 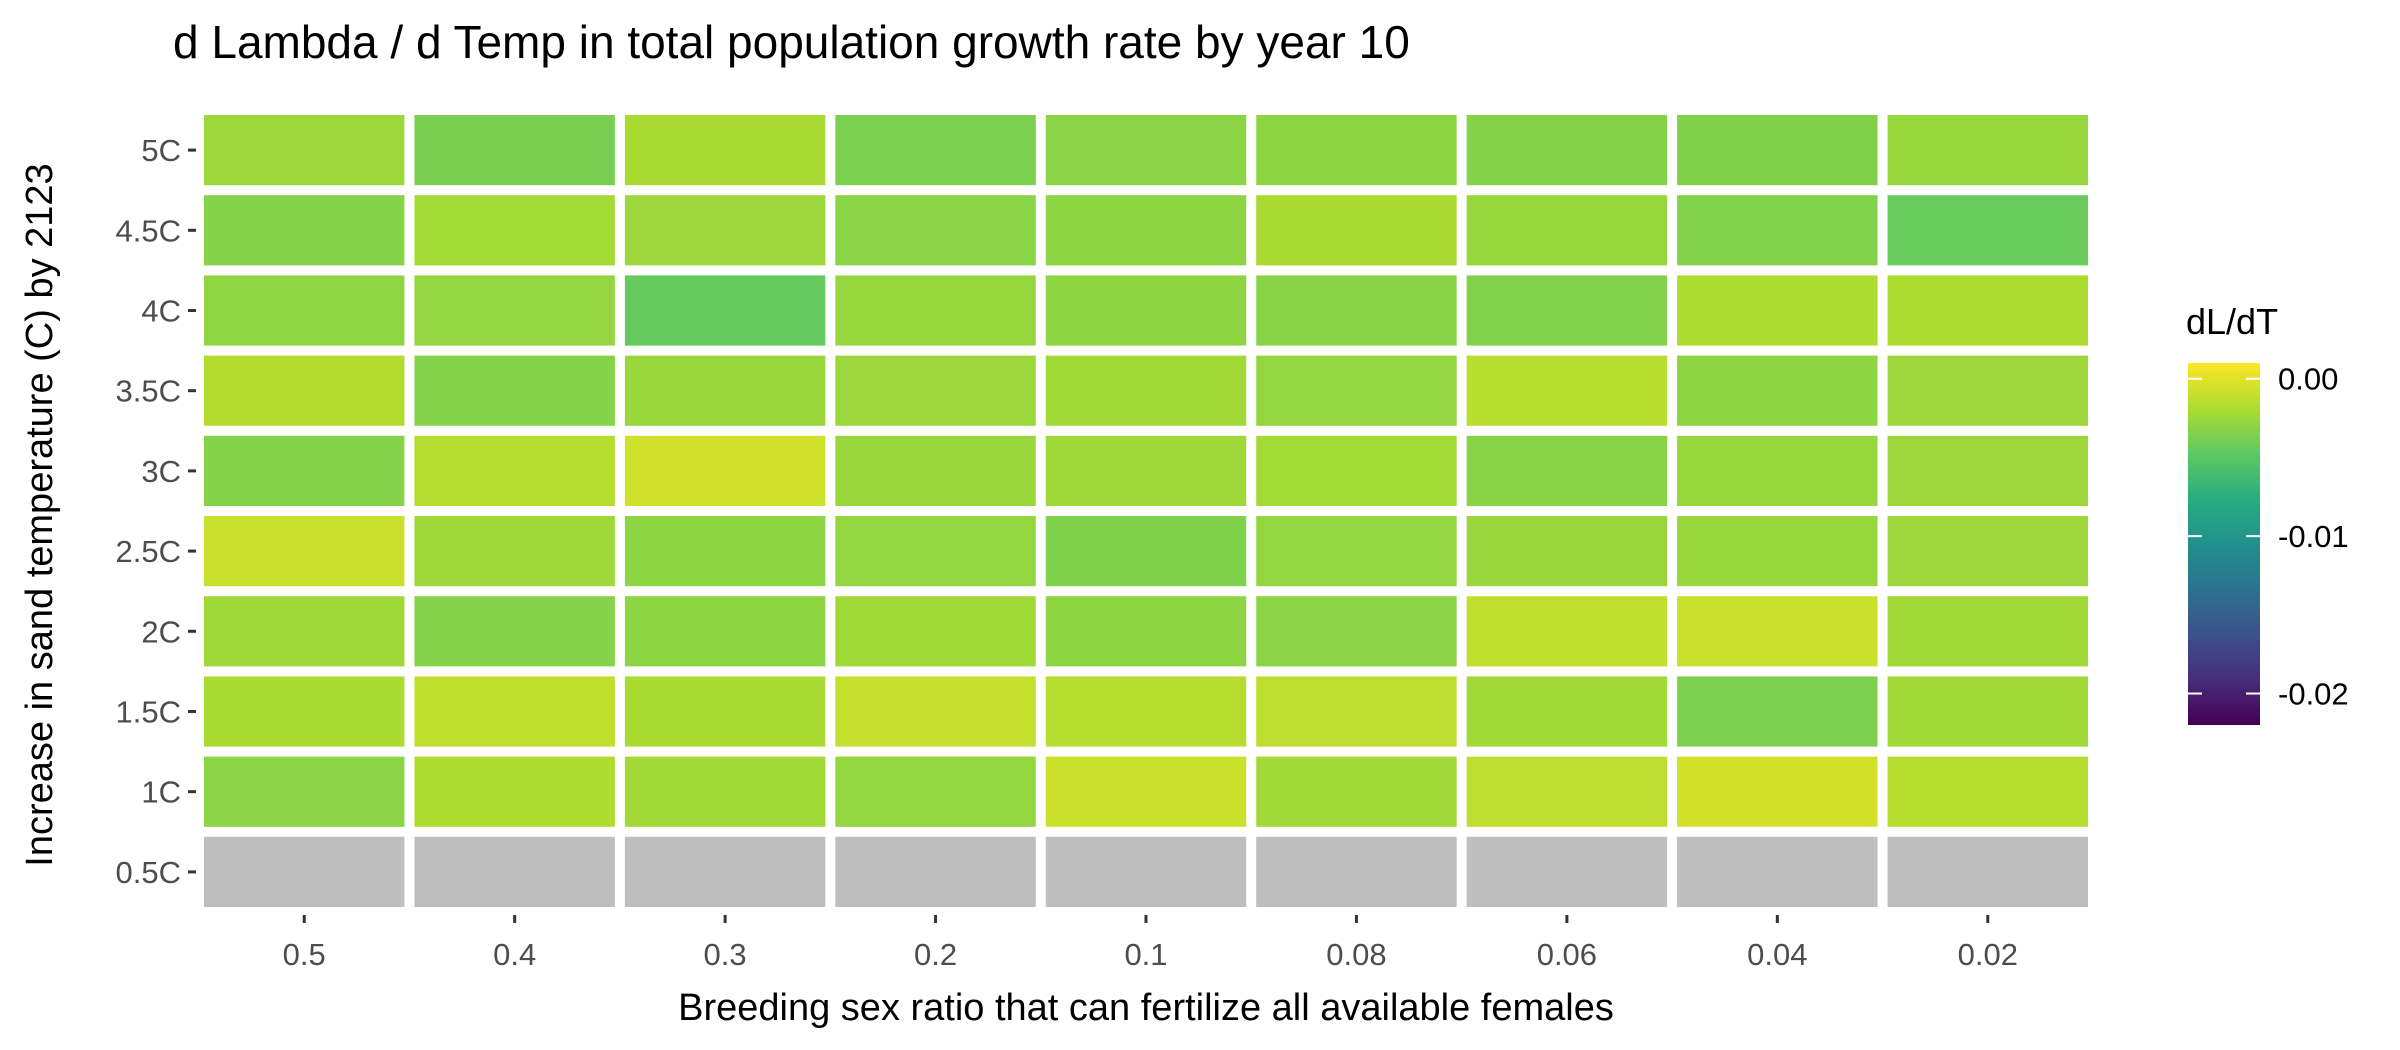 I want to click on legend-title: dL/dT, so click(x=2232, y=321).